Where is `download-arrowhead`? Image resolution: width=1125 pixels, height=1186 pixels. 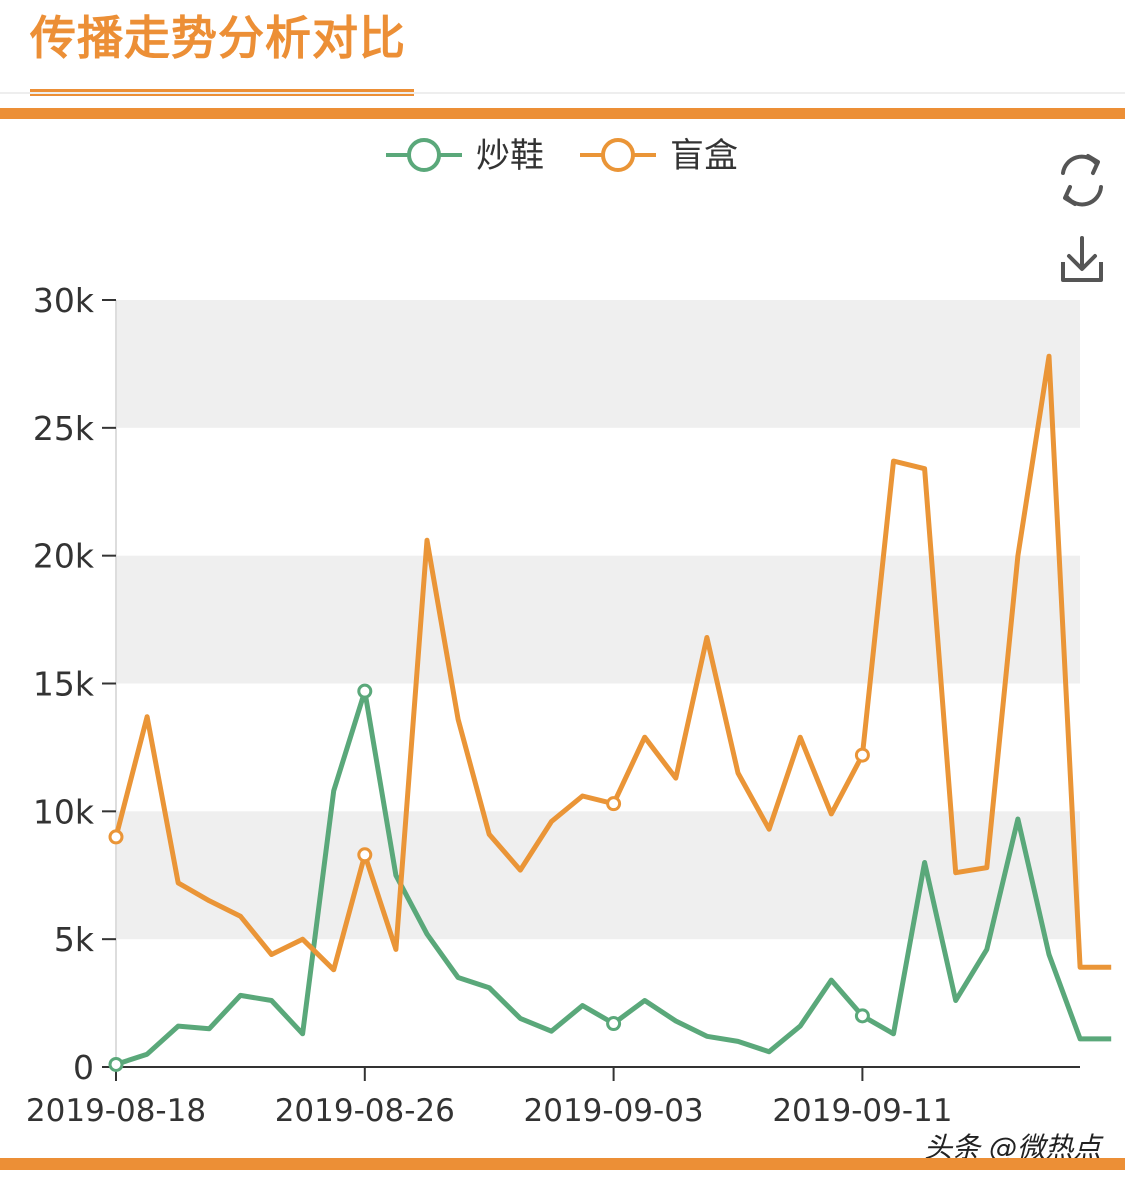
download-arrowhead is located at coordinates (1082, 262).